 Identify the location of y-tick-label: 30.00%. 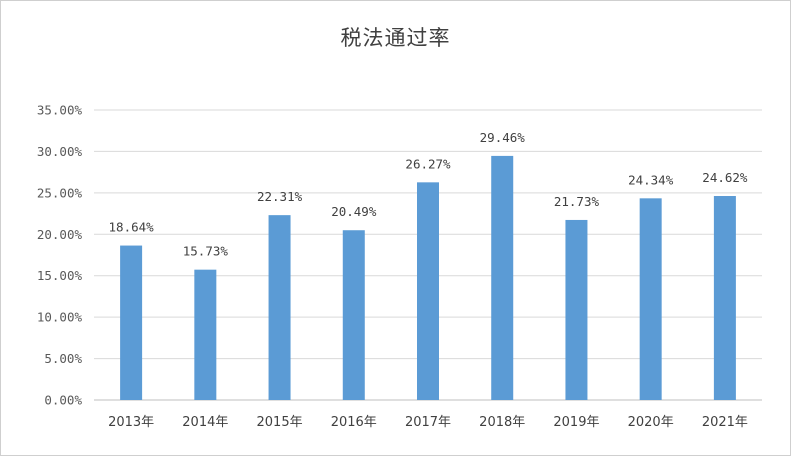
(60, 151).